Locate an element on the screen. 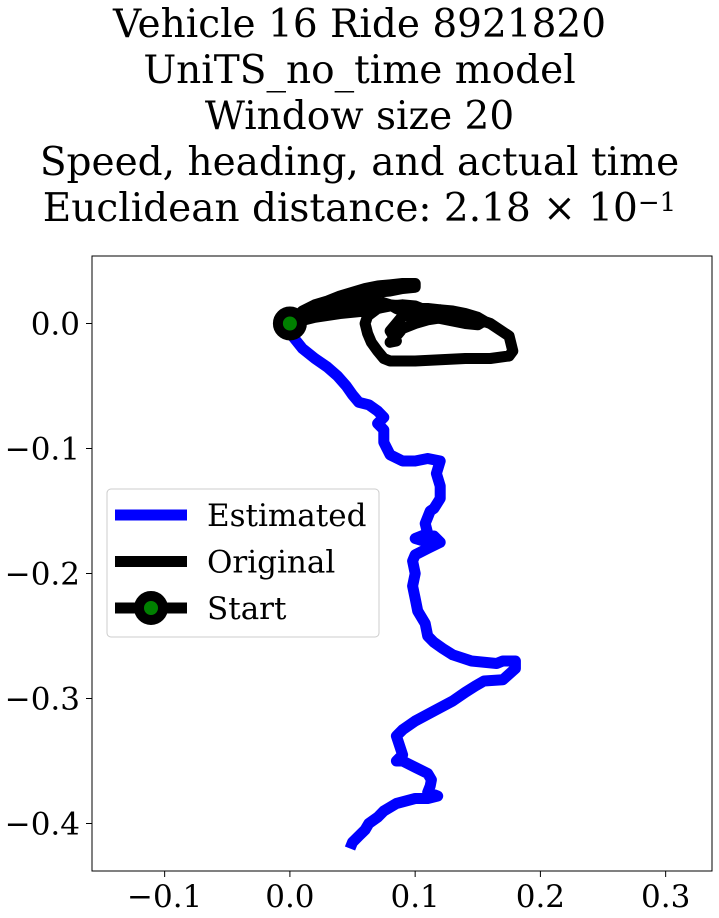 The height and width of the screenshot is (918, 719). y-tick-label: −0.2 is located at coordinates (42, 575).